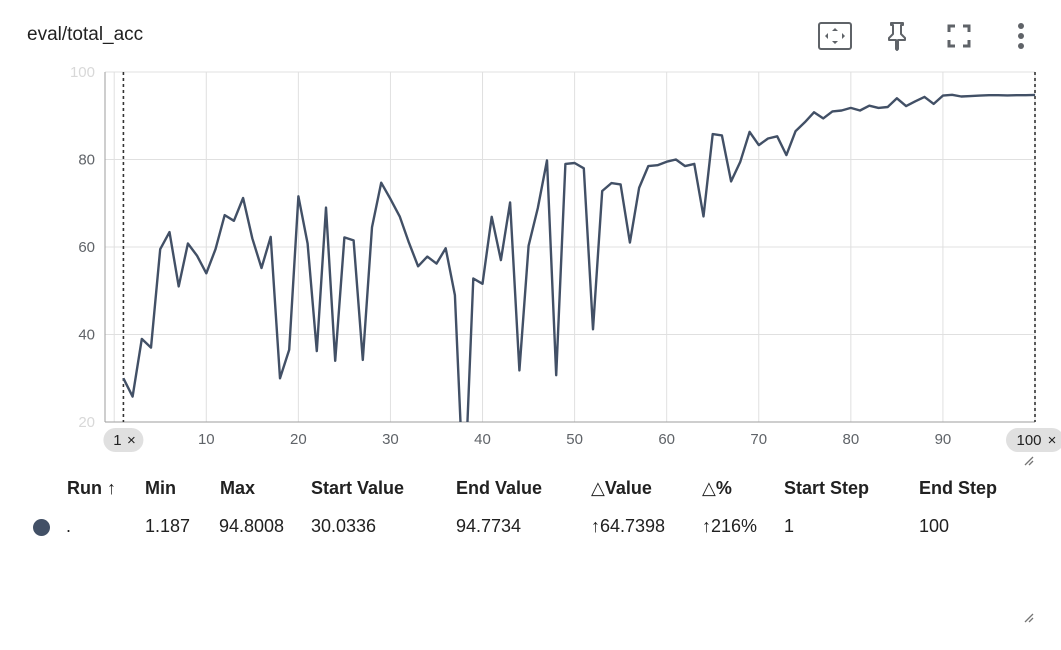 This screenshot has width=1061, height=650. I want to click on x-tick-label: 60, so click(666, 439).